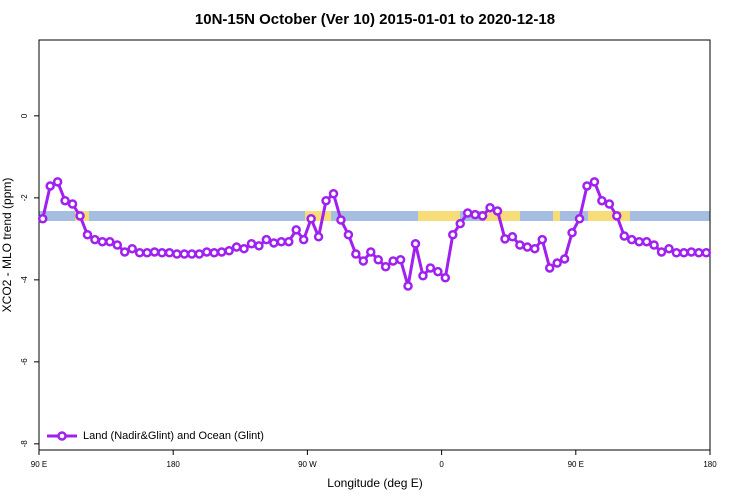 This screenshot has width=750, height=500. Describe the element at coordinates (24, 115) in the screenshot. I see `y-tick-label: 0` at that location.